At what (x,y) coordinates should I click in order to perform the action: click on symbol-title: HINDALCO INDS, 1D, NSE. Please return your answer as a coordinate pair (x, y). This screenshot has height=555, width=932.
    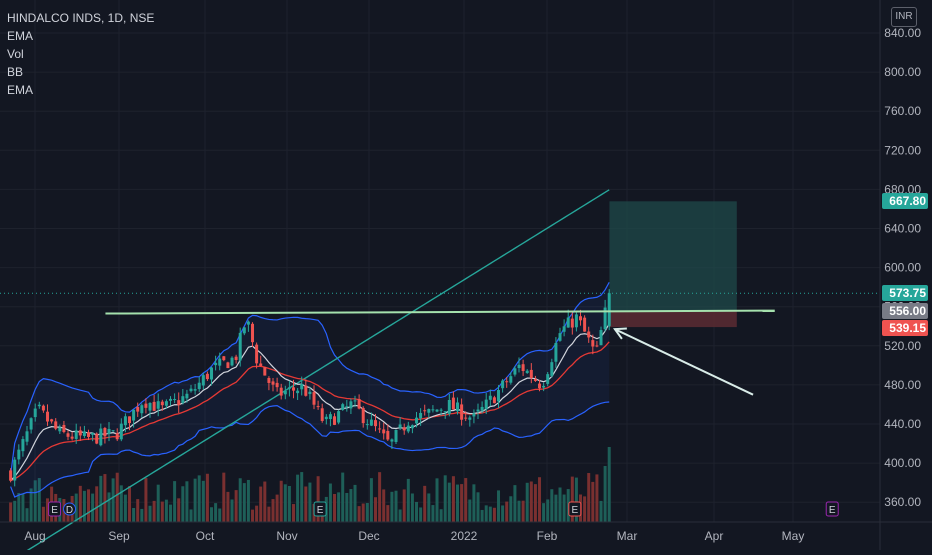
    Looking at the image, I should click on (81, 18).